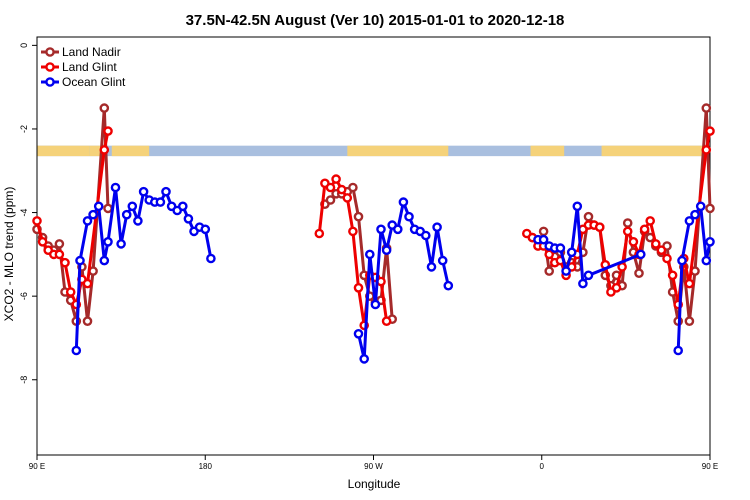 Image resolution: width=750 pixels, height=500 pixels. What do you see at coordinates (24, 45) in the screenshot?
I see `y-tick-label: 0` at bounding box center [24, 45].